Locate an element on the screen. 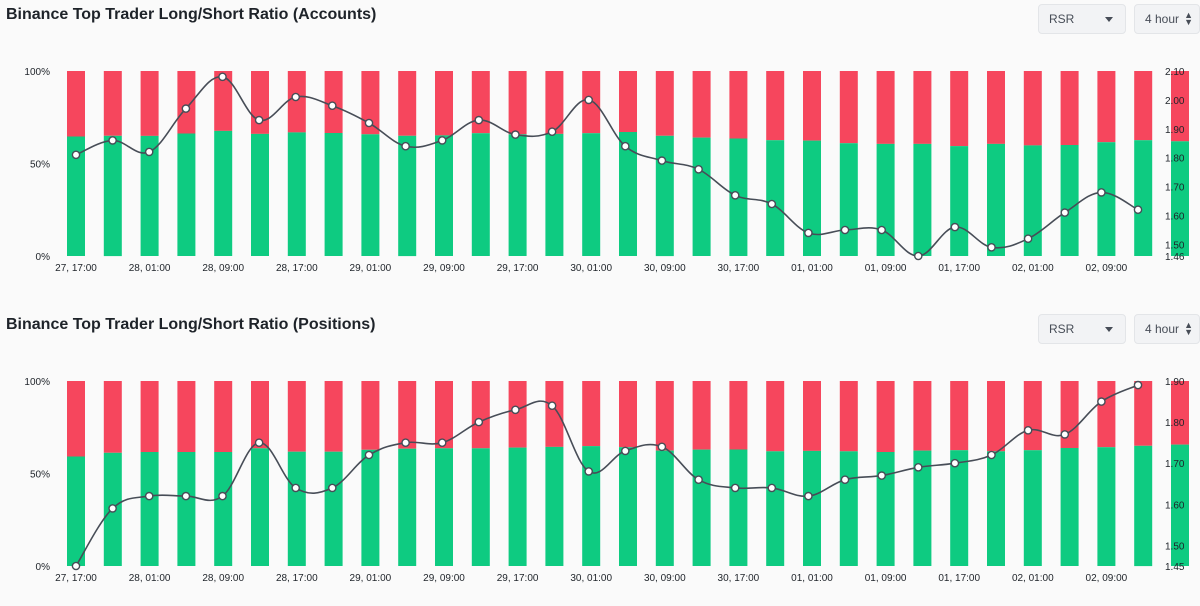  right-axis-tick-label: 2.00 is located at coordinates (1175, 101).